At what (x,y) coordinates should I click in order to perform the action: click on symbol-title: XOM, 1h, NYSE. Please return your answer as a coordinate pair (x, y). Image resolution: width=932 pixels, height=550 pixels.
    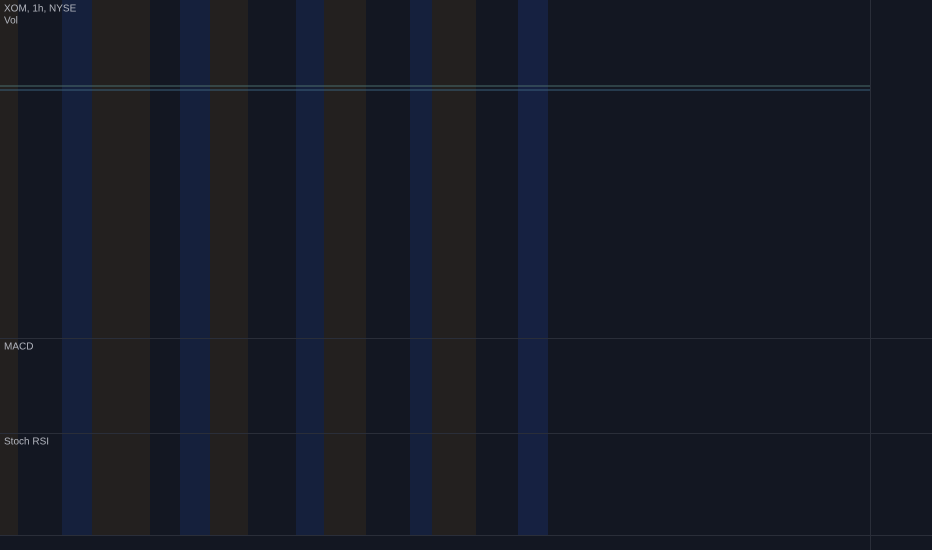
    Looking at the image, I should click on (40, 9).